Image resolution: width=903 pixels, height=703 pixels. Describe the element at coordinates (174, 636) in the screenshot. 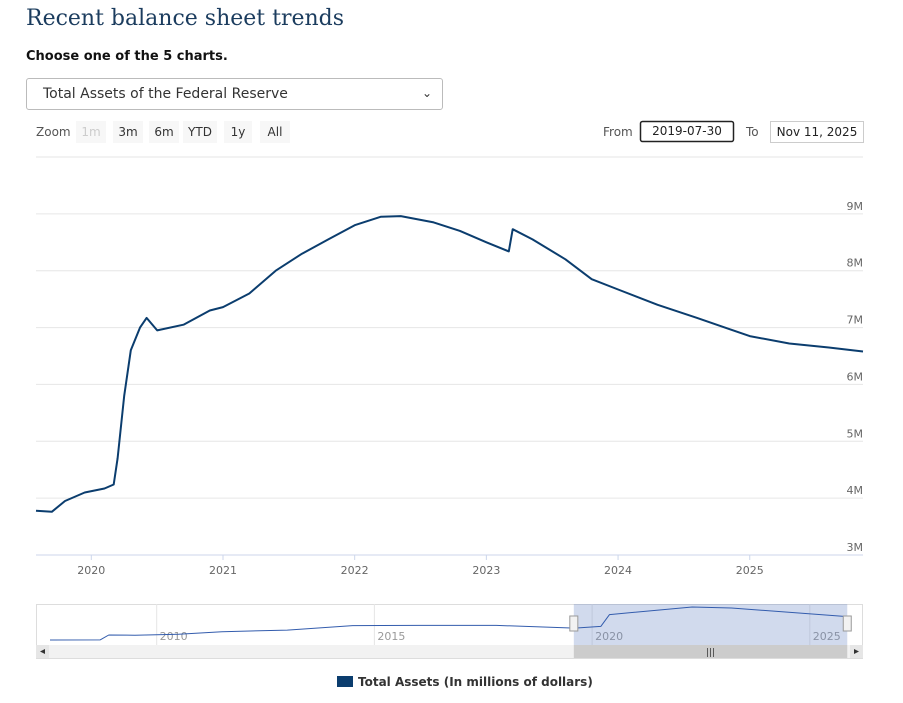

I see `navigator-tick-label: 2010` at that location.